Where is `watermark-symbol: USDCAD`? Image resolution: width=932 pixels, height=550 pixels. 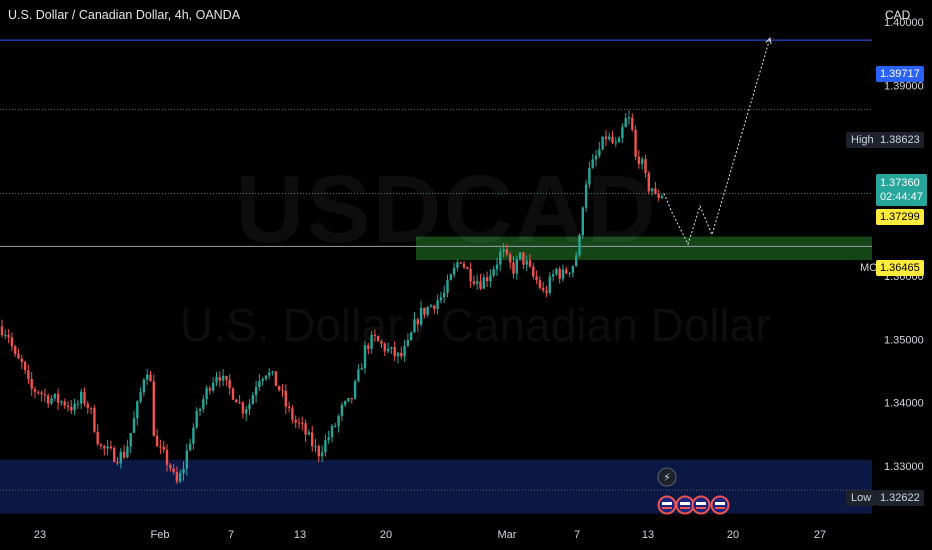 watermark-symbol: USDCAD is located at coordinates (446, 209).